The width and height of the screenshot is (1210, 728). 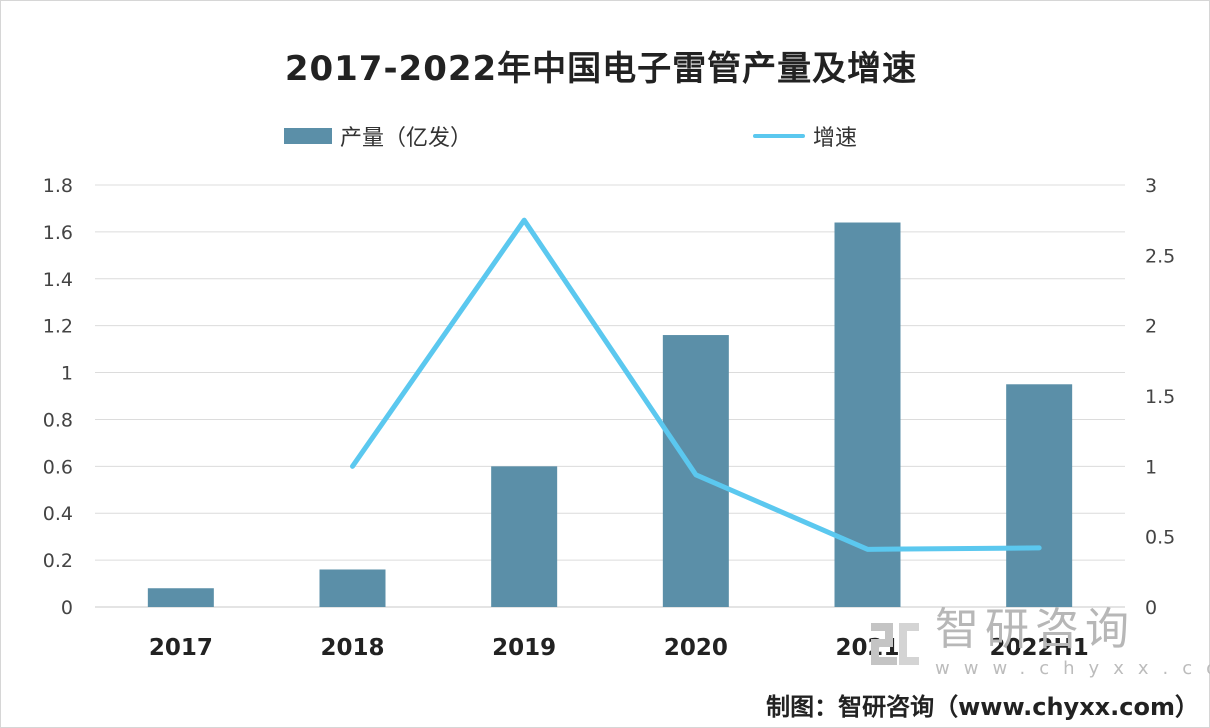 I want to click on y-right-tick-label: 1.5, so click(x=1160, y=397).